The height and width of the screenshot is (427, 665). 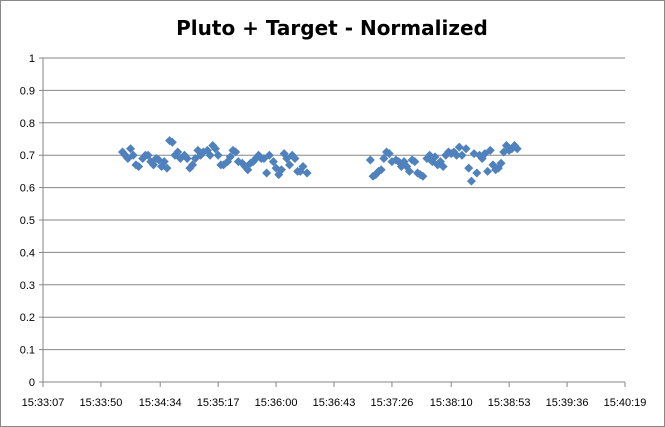 What do you see at coordinates (32, 59) in the screenshot?
I see `y-tick-label: 1` at bounding box center [32, 59].